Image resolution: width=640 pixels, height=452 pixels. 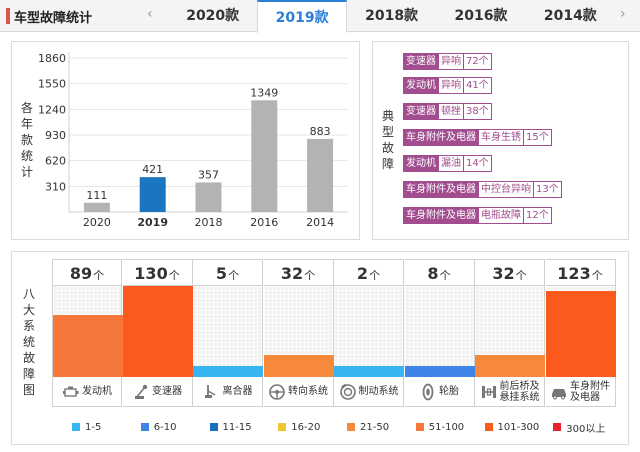 What do you see at coordinates (439, 272) in the screenshot?
I see `system-count: 8个` at bounding box center [439, 272].